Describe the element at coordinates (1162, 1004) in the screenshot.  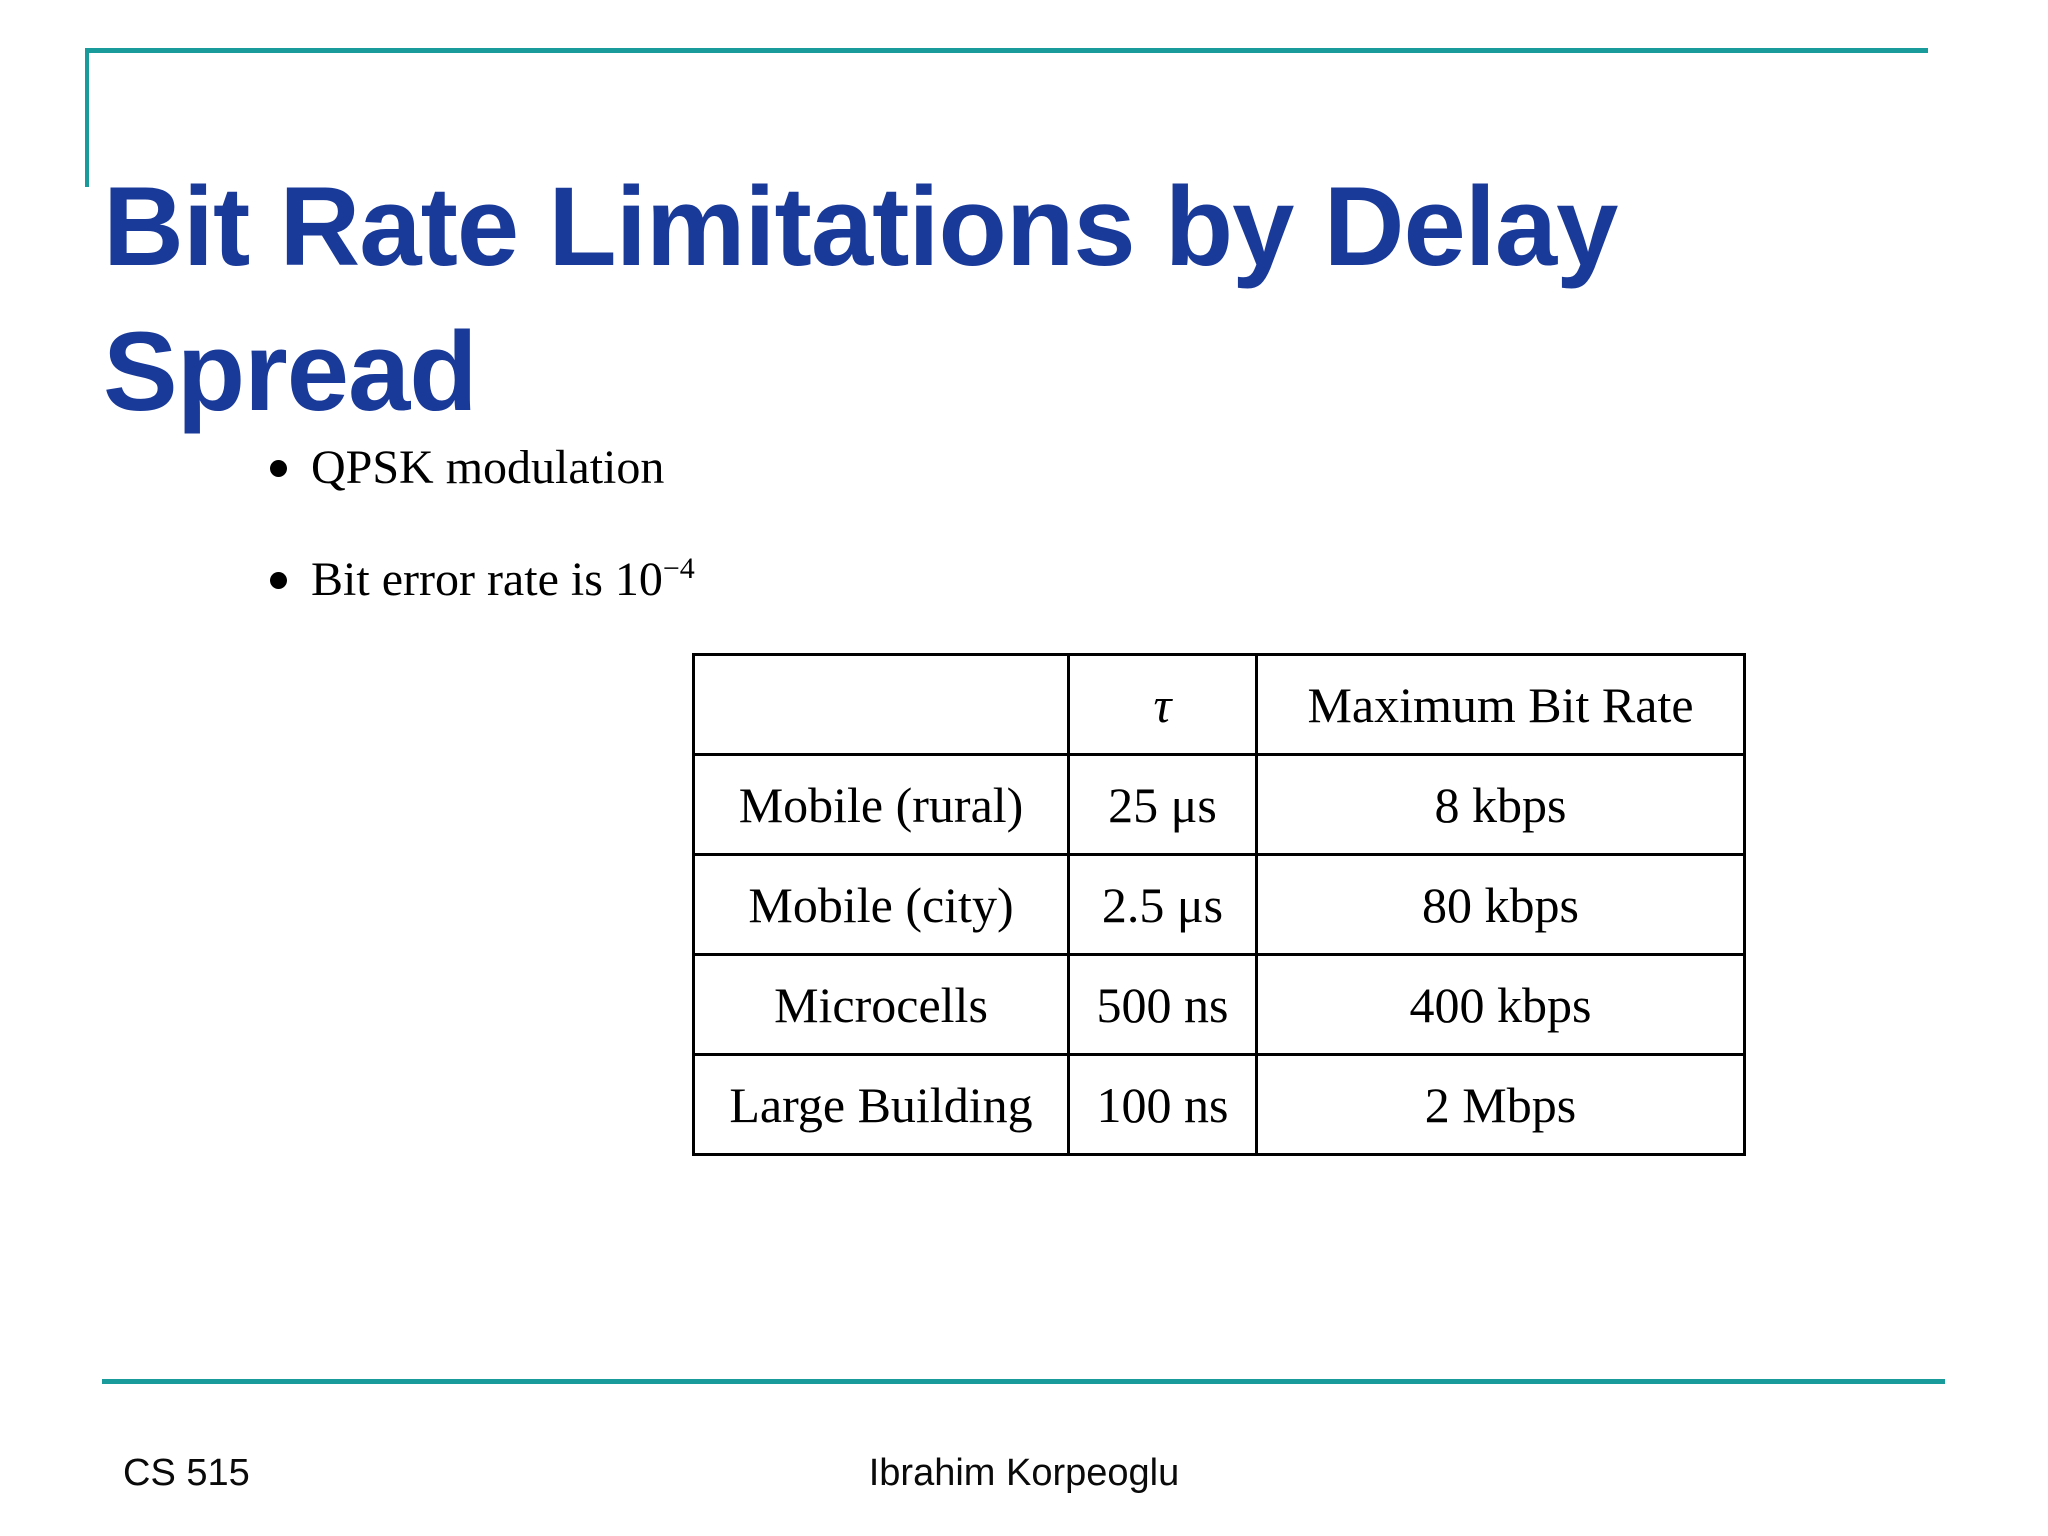
I see `cell-delay-spread: 500 ns` at that location.